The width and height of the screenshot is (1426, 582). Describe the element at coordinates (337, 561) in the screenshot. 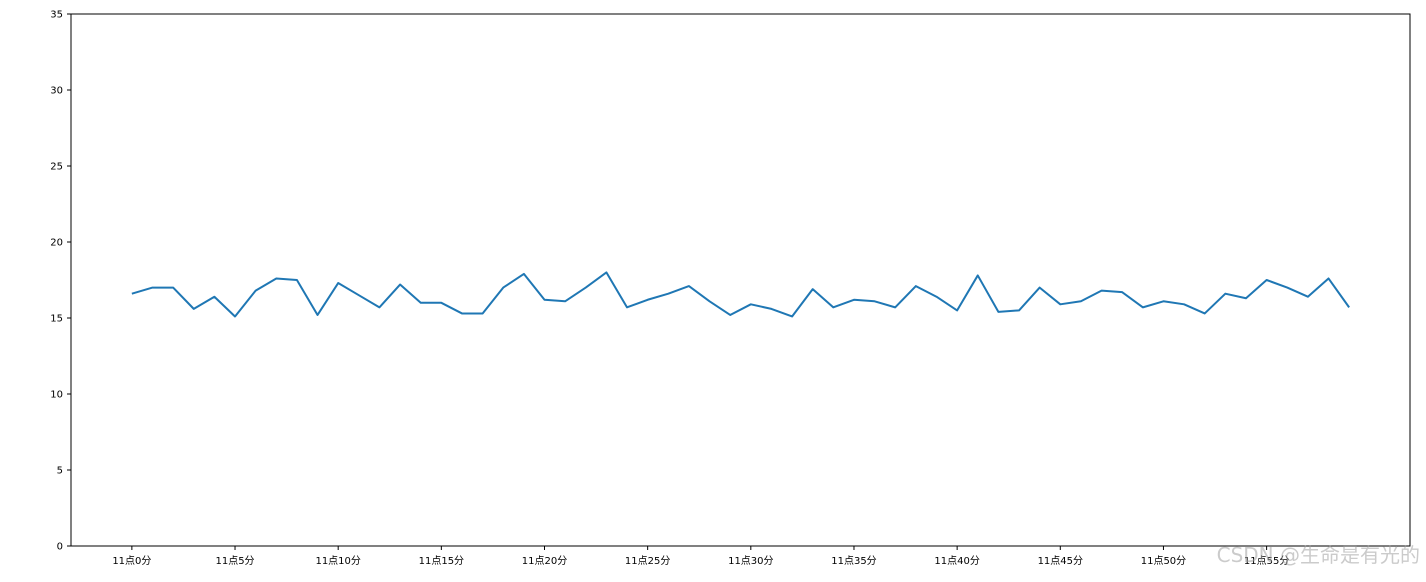

I see `x-tick-label: 11点10分` at that location.